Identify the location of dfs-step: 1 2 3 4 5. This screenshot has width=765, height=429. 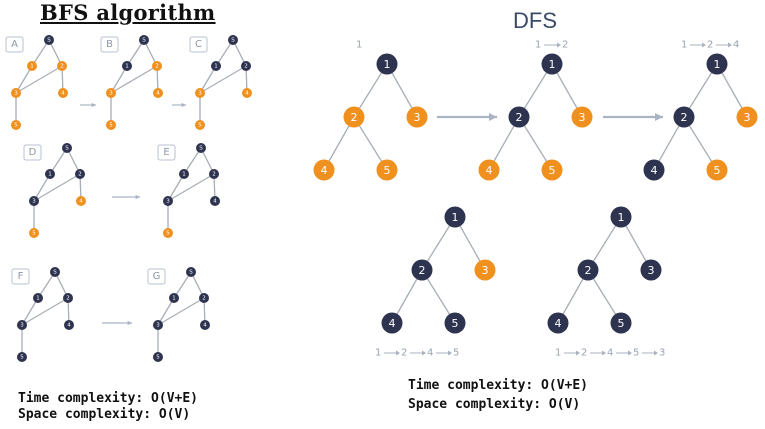
(700, 117).